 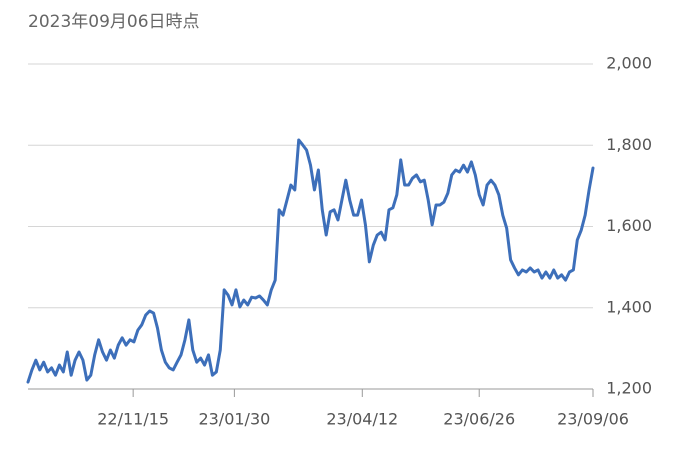 I want to click on x-tick-label: 23/06/26, so click(x=479, y=419).